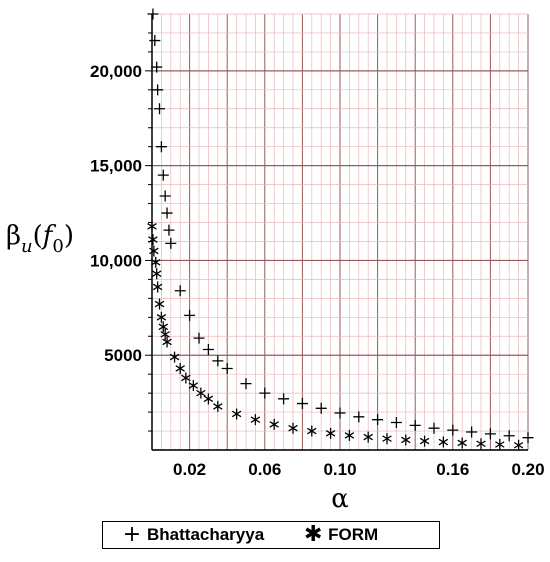 This screenshot has width=550, height=562. Describe the element at coordinates (271, 535) in the screenshot. I see `legend: + Bhattacharyya ✱ FORM` at that location.